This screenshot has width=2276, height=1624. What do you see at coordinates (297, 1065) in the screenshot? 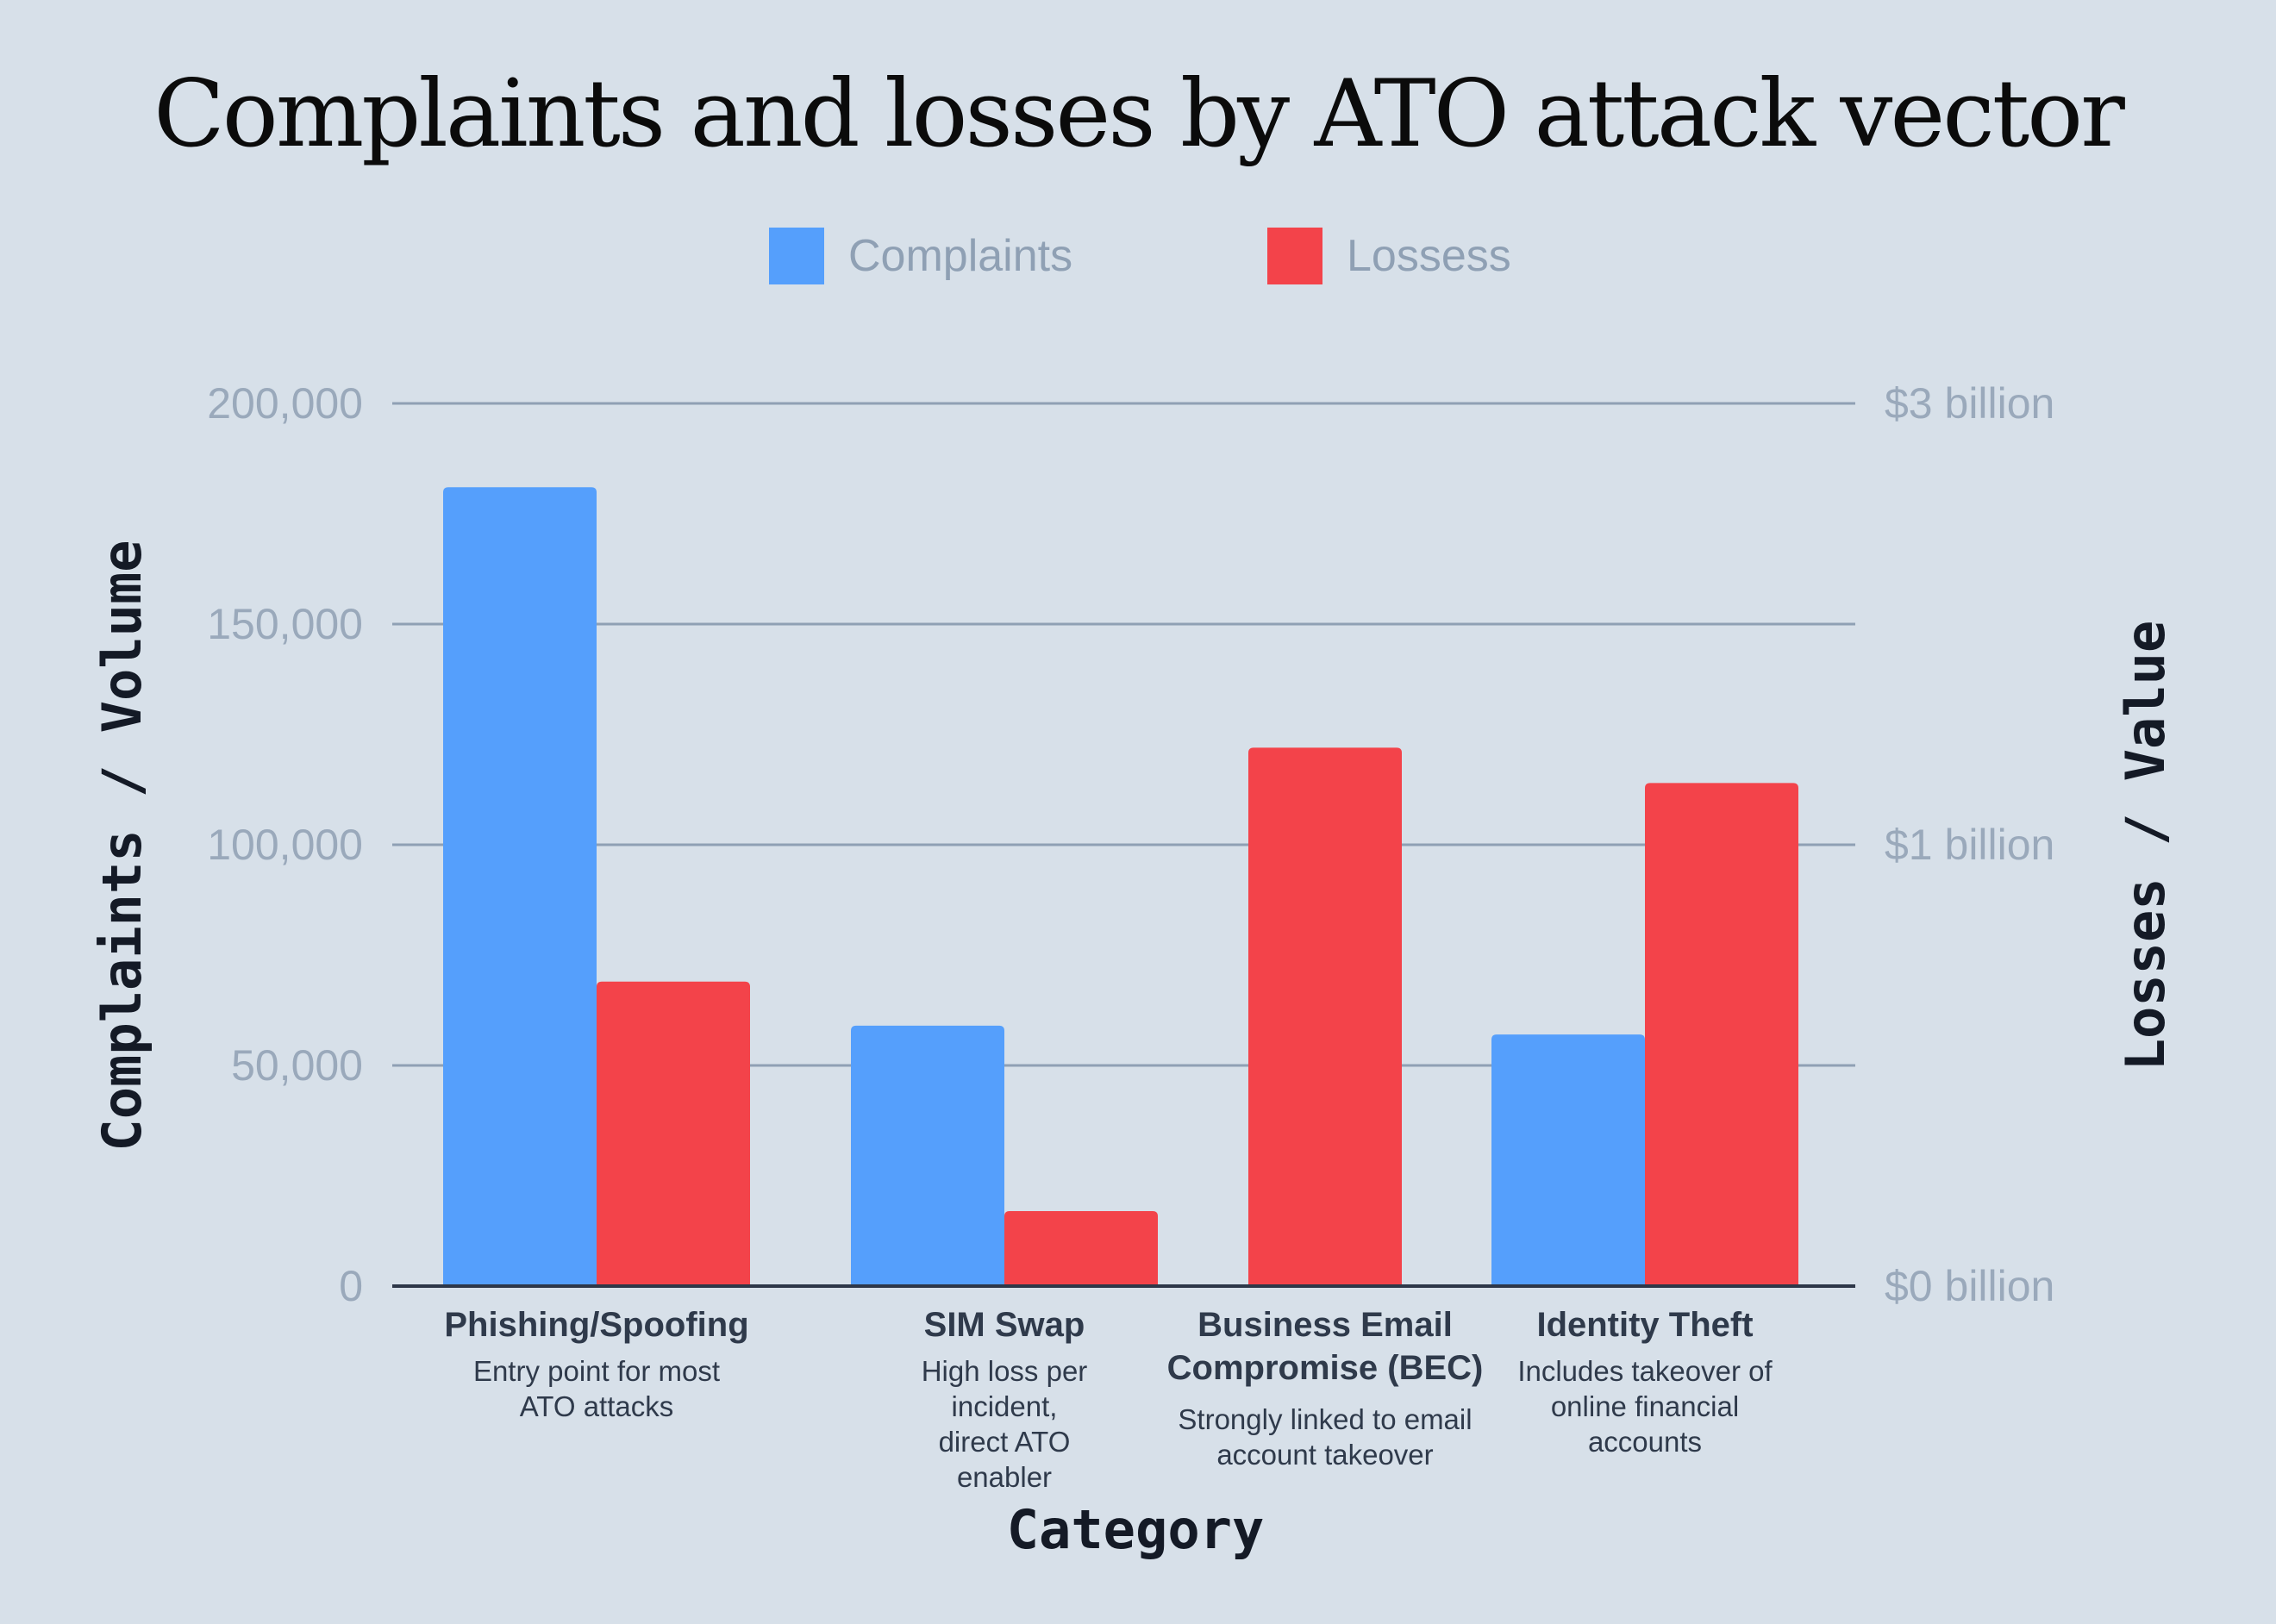
I see `y-tick-label: 50,000` at bounding box center [297, 1065].